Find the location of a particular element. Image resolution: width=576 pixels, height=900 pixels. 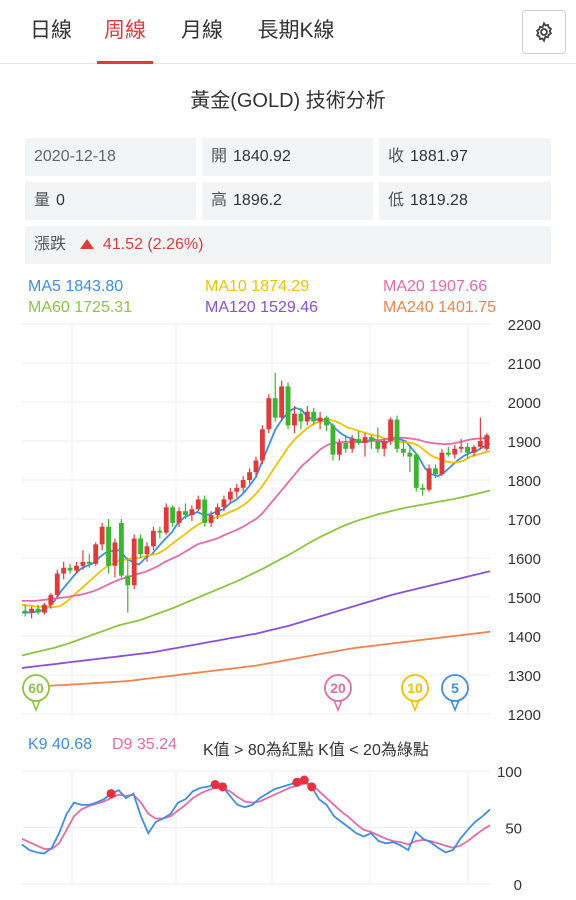

ma-marker-20: 20 is located at coordinates (338, 693).